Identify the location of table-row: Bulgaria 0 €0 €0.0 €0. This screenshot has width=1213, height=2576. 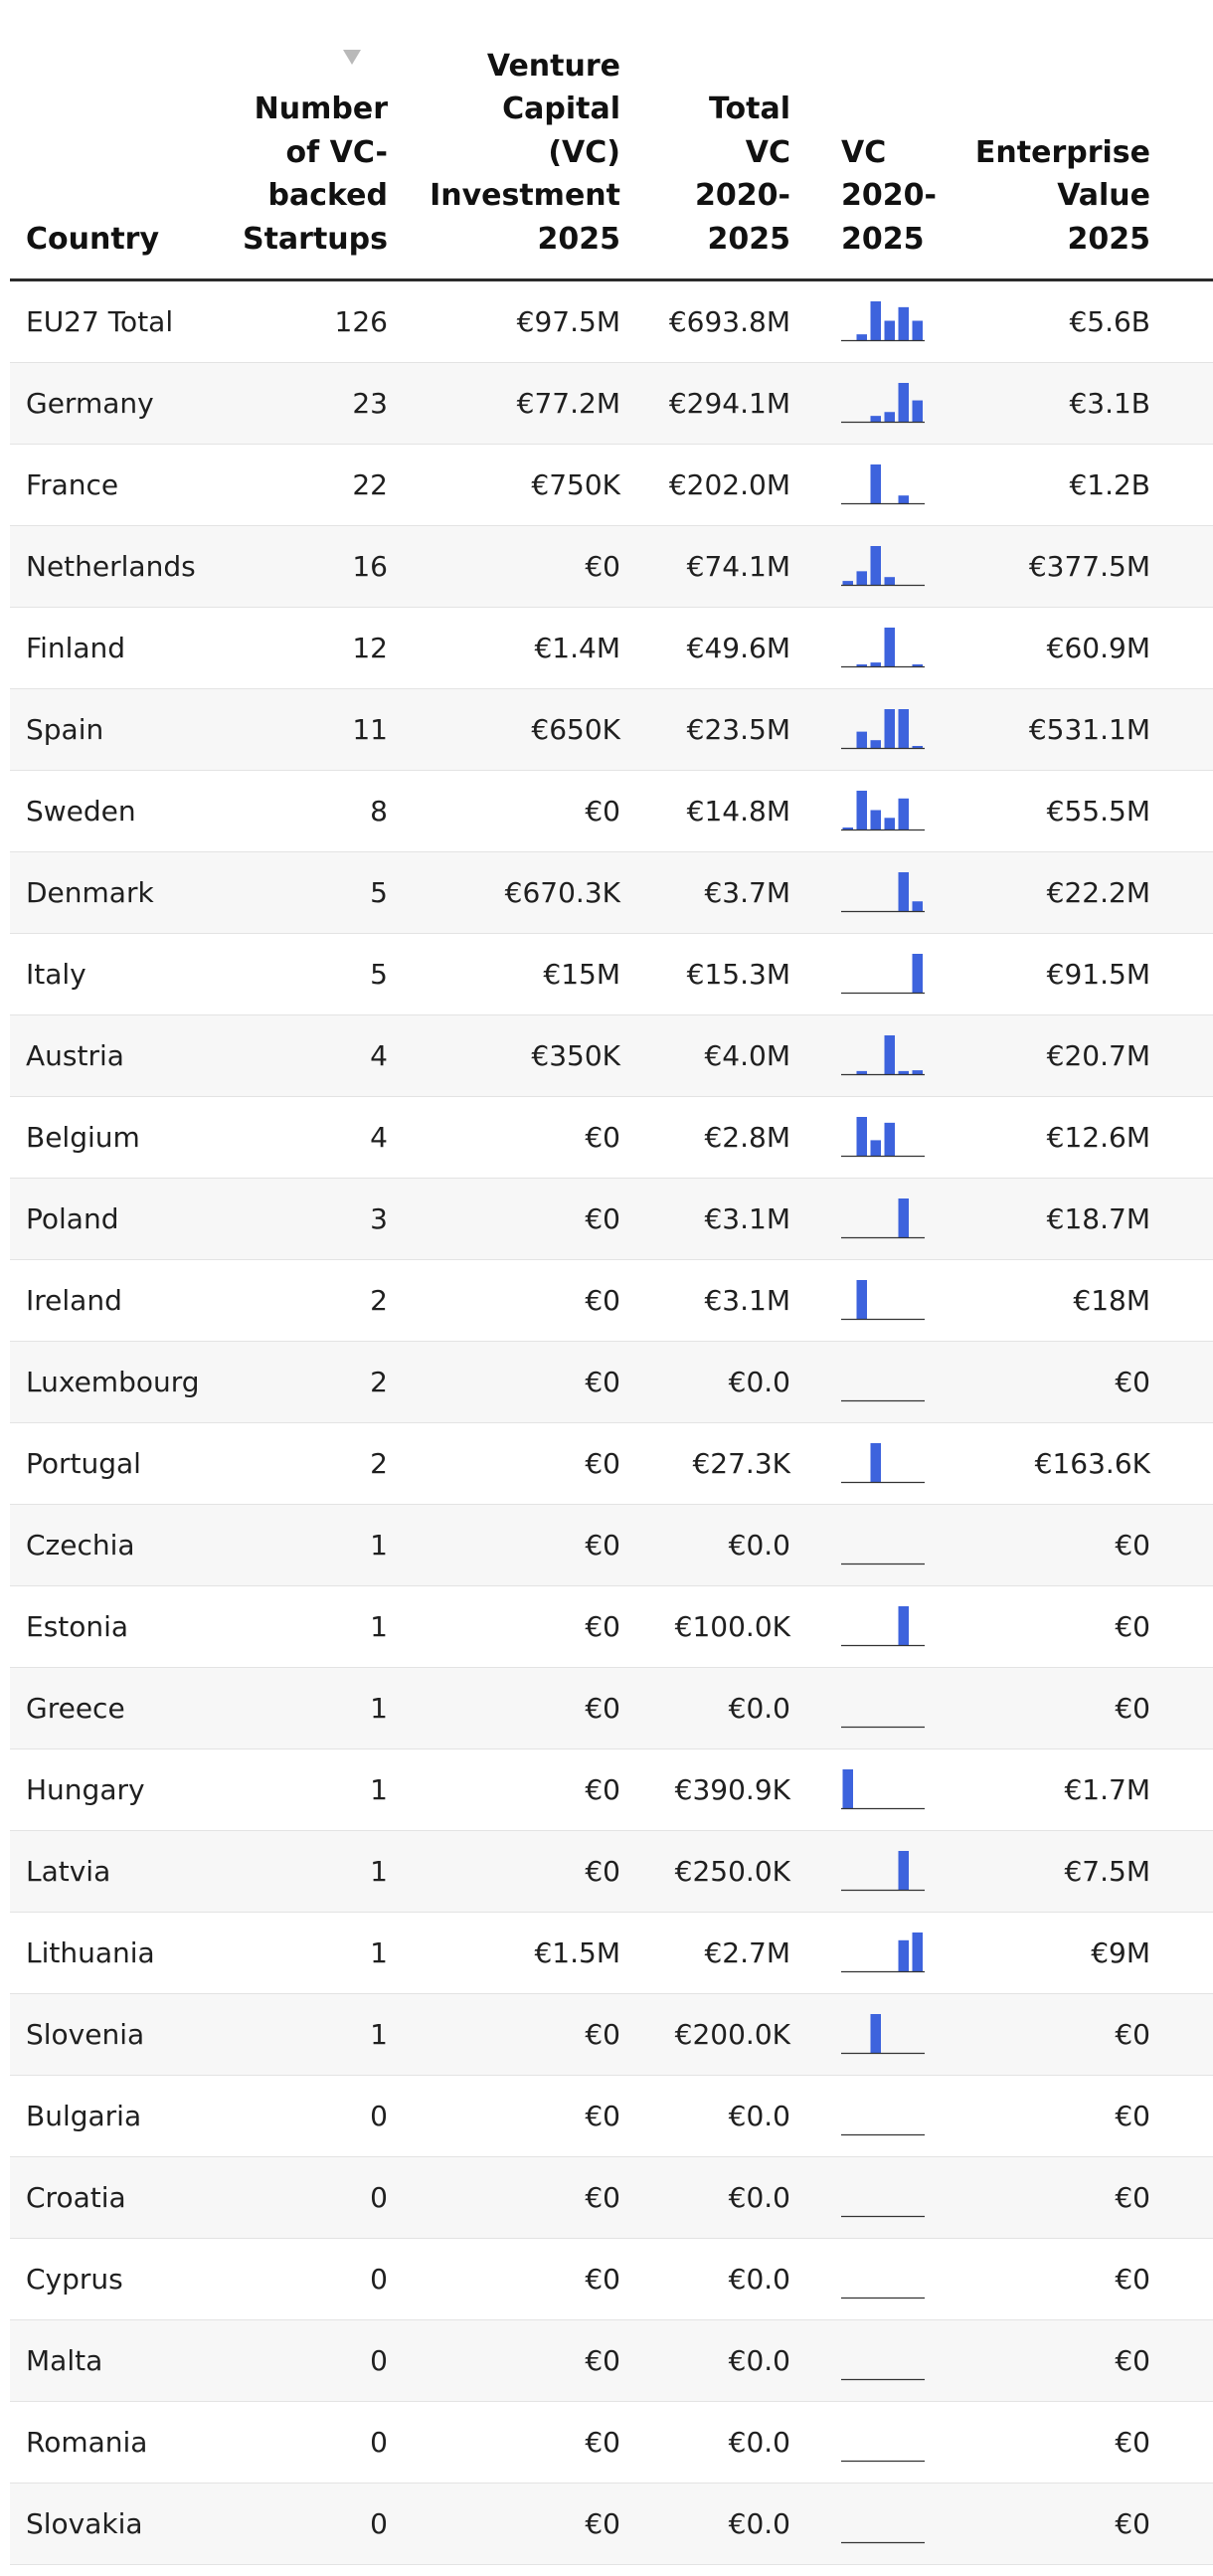
(611, 2116).